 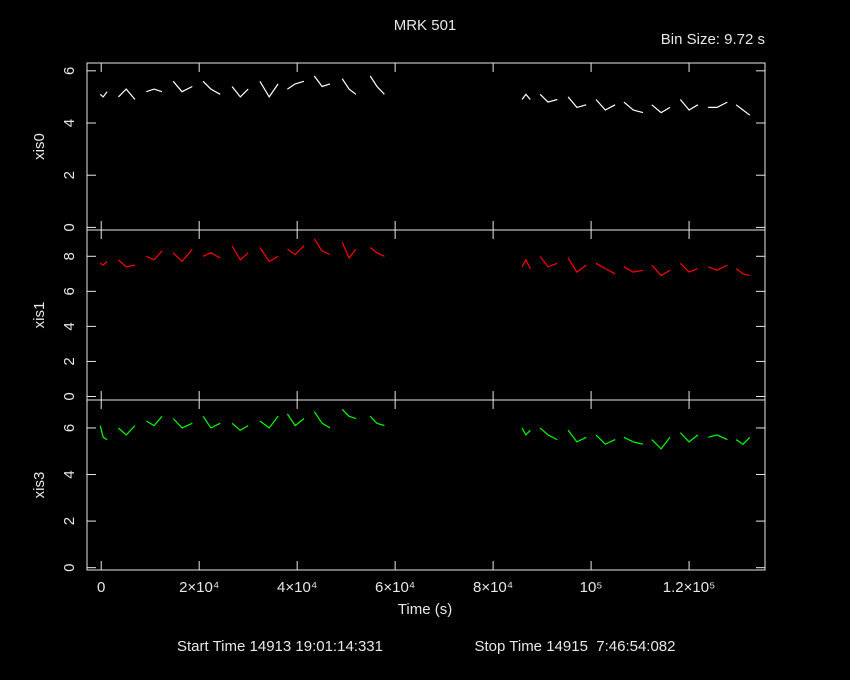 What do you see at coordinates (713, 39) in the screenshot?
I see `bin-size: Bin Size: 9.72 s` at bounding box center [713, 39].